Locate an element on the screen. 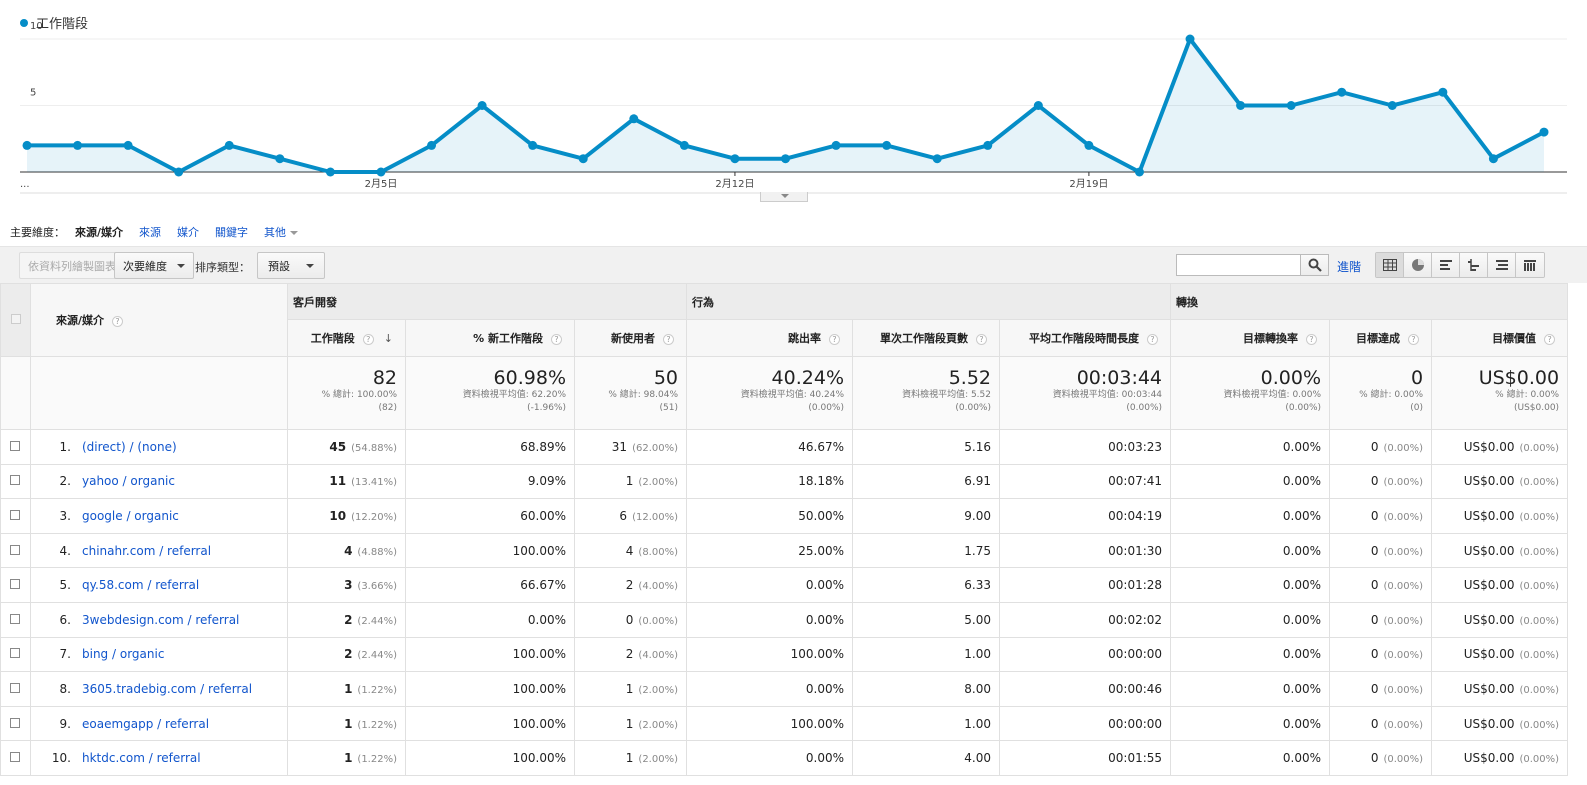  sessions-pct: (54.88%) is located at coordinates (374, 448).